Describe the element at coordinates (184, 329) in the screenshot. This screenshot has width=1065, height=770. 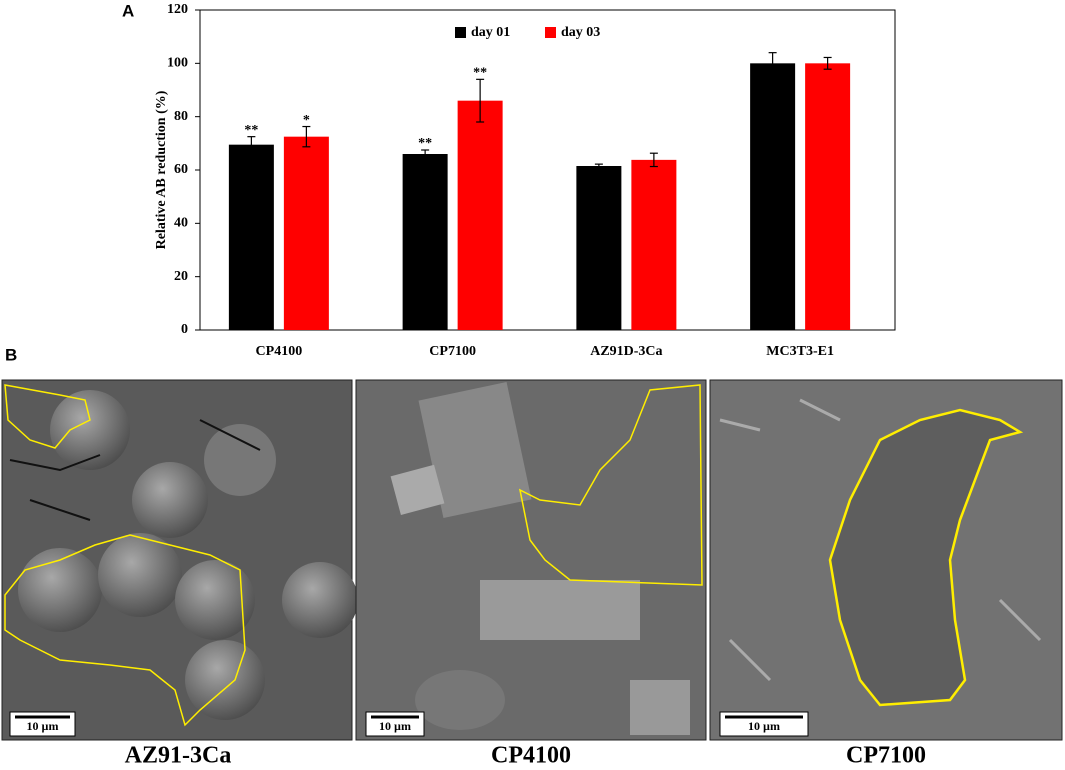
I see `y-tick-label: 0` at that location.